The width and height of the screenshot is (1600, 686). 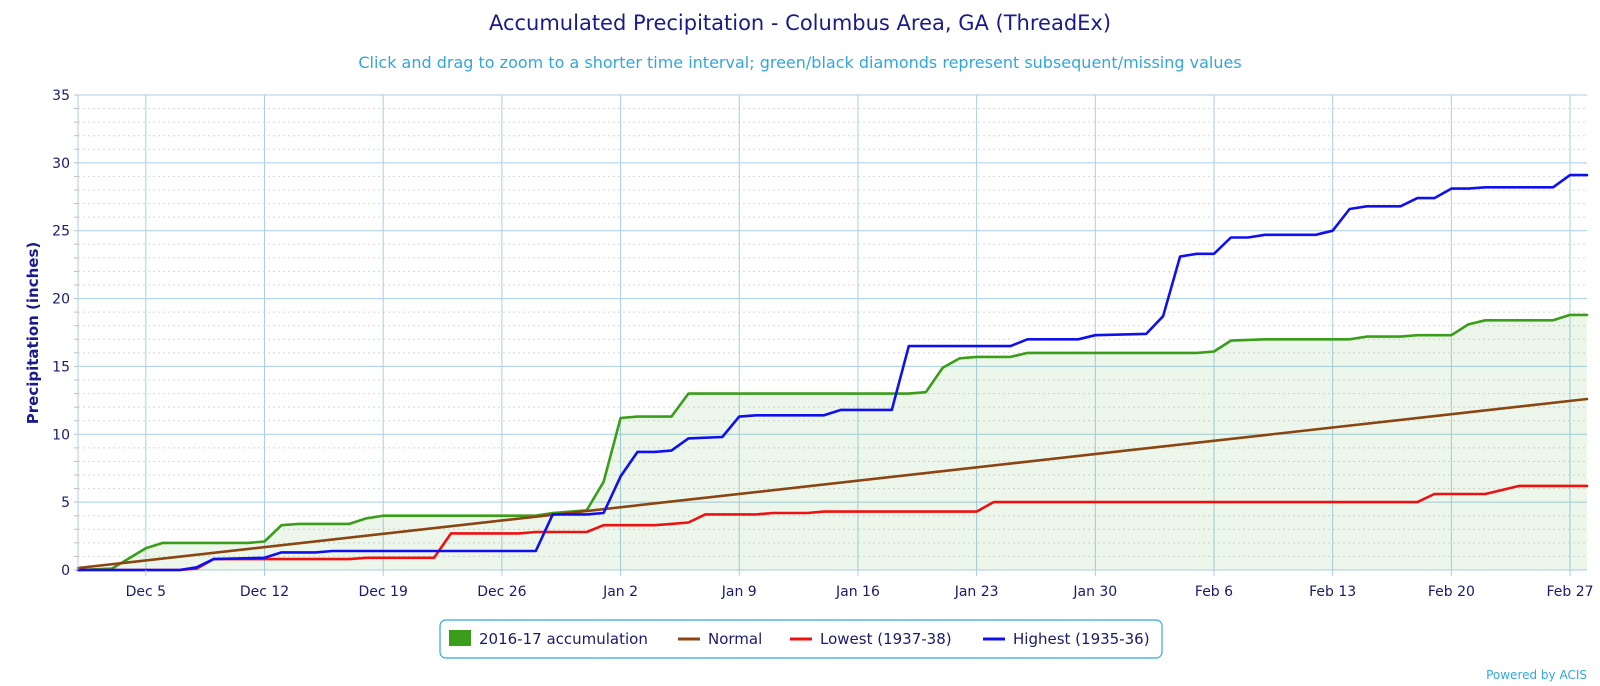 What do you see at coordinates (1081, 639) in the screenshot?
I see `legend-label: Highest (1935-36)` at bounding box center [1081, 639].